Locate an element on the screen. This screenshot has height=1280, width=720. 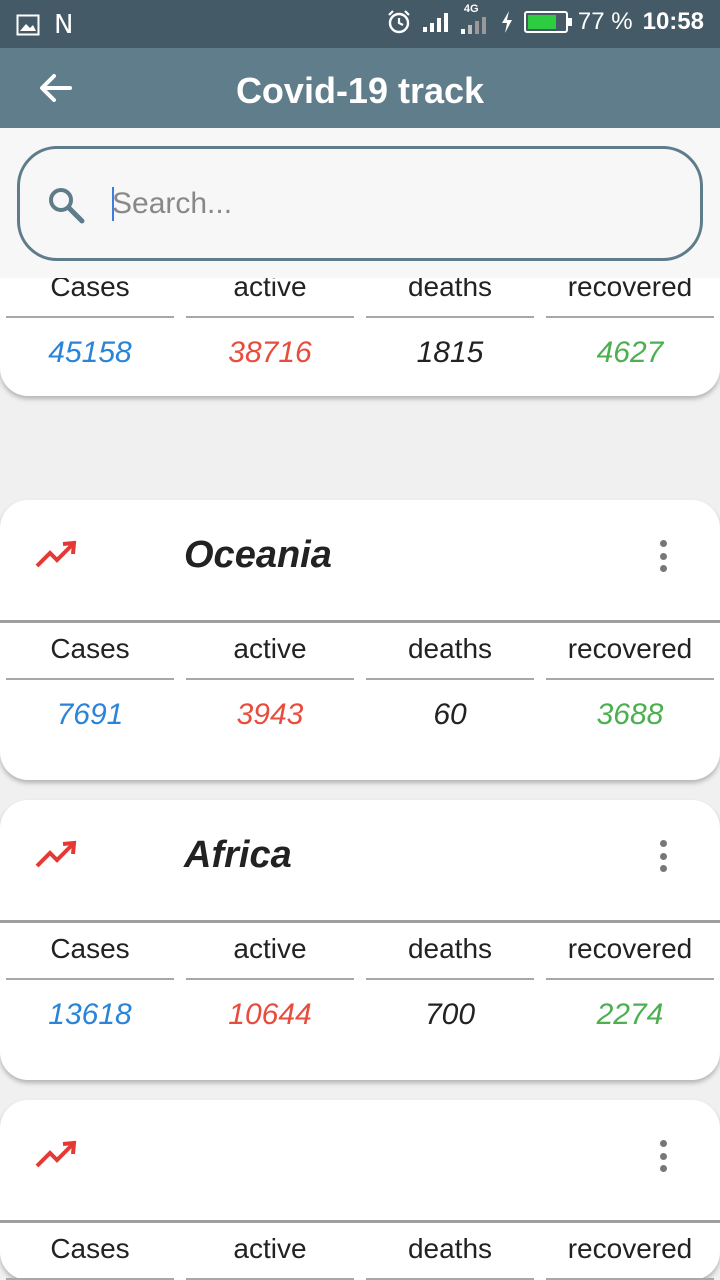
status-bar: N 4G 77 % 10:58 is located at coordinates (360, 24).